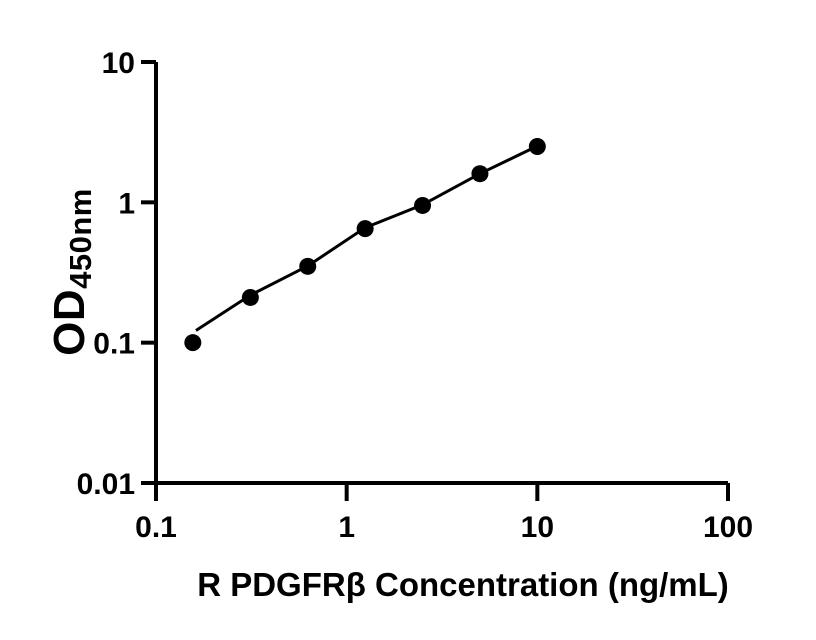 The image size is (816, 640). Describe the element at coordinates (156, 527) in the screenshot. I see `x-tick-label: 0.1` at that location.